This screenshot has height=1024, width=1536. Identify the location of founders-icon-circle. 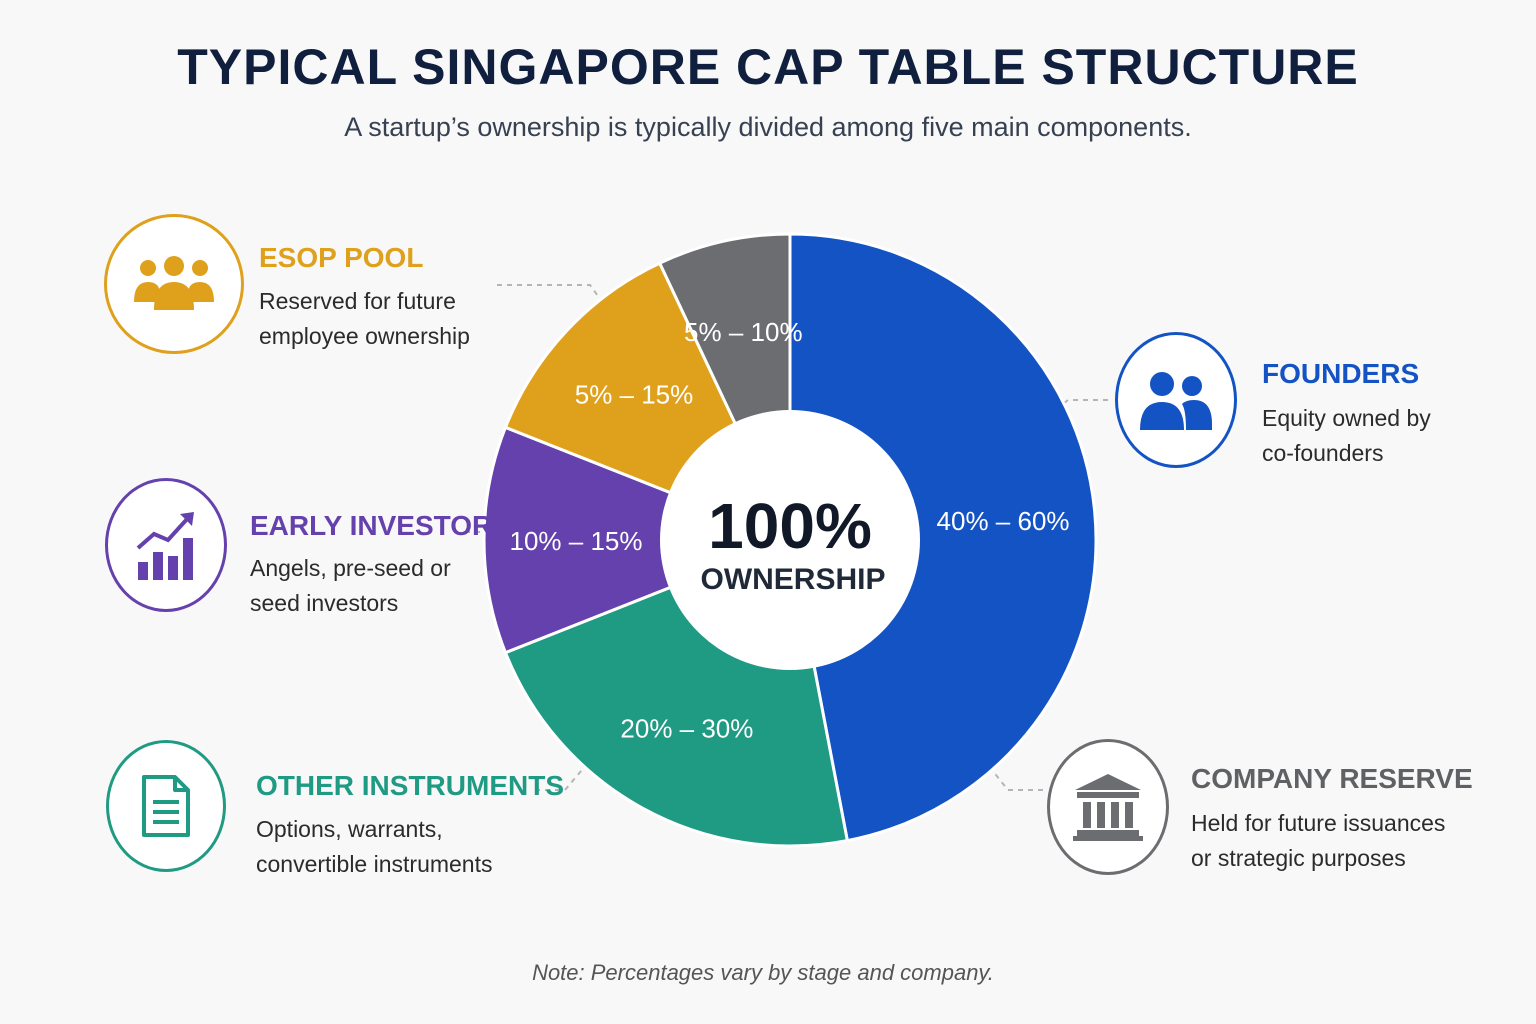
(1176, 400).